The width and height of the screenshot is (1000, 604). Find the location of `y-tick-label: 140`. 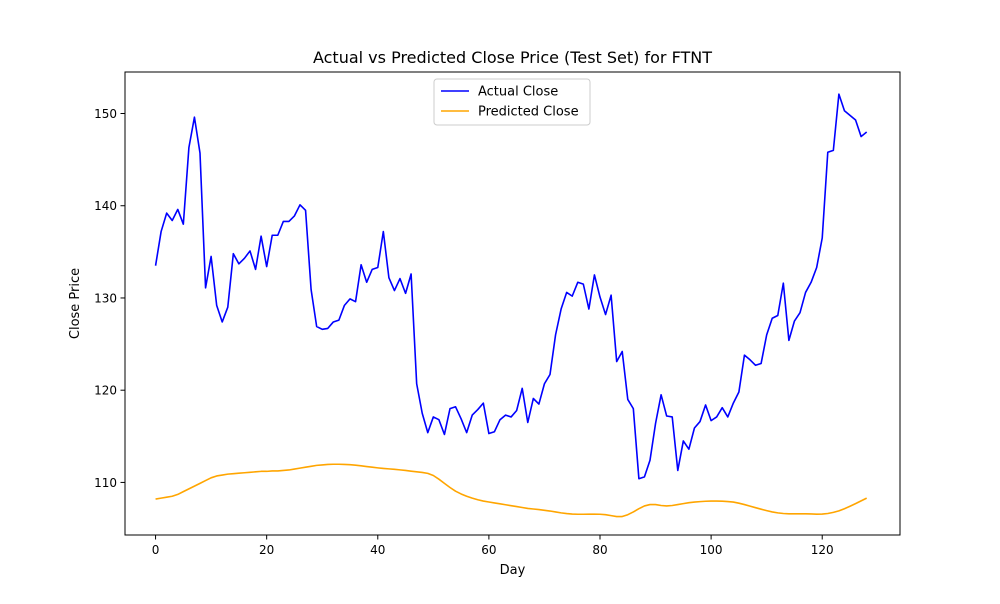

y-tick-label: 140 is located at coordinates (105, 206).